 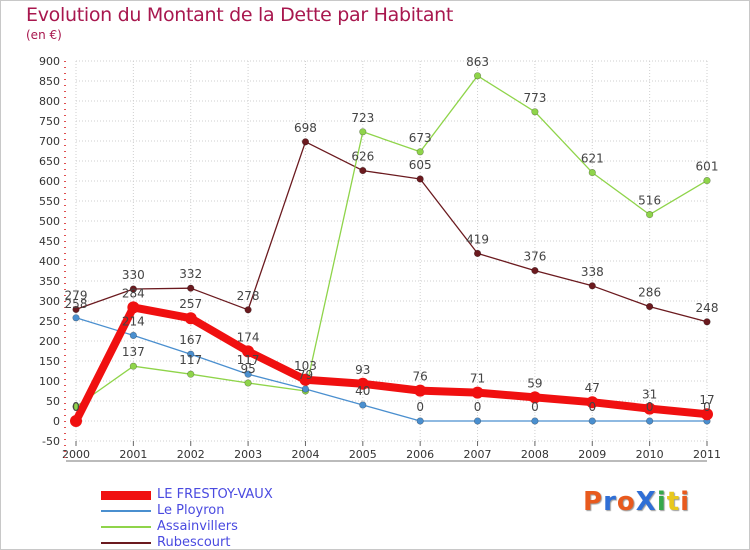 I want to click on y-tick-label: 900, so click(x=49, y=61).